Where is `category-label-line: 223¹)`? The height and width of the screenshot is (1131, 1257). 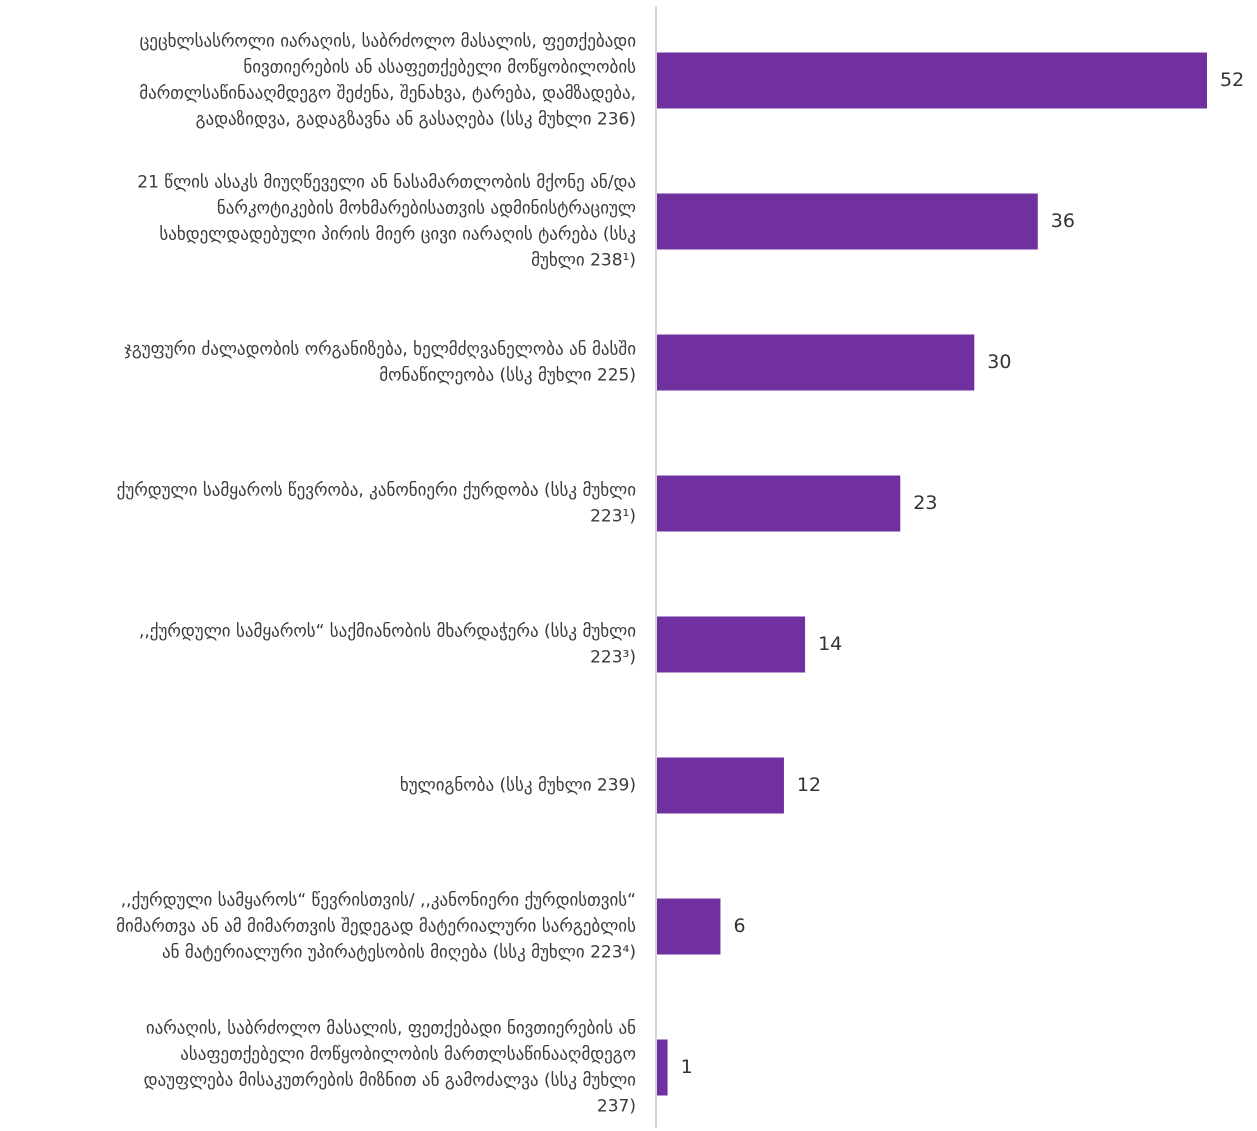 category-label-line: 223¹) is located at coordinates (613, 517).